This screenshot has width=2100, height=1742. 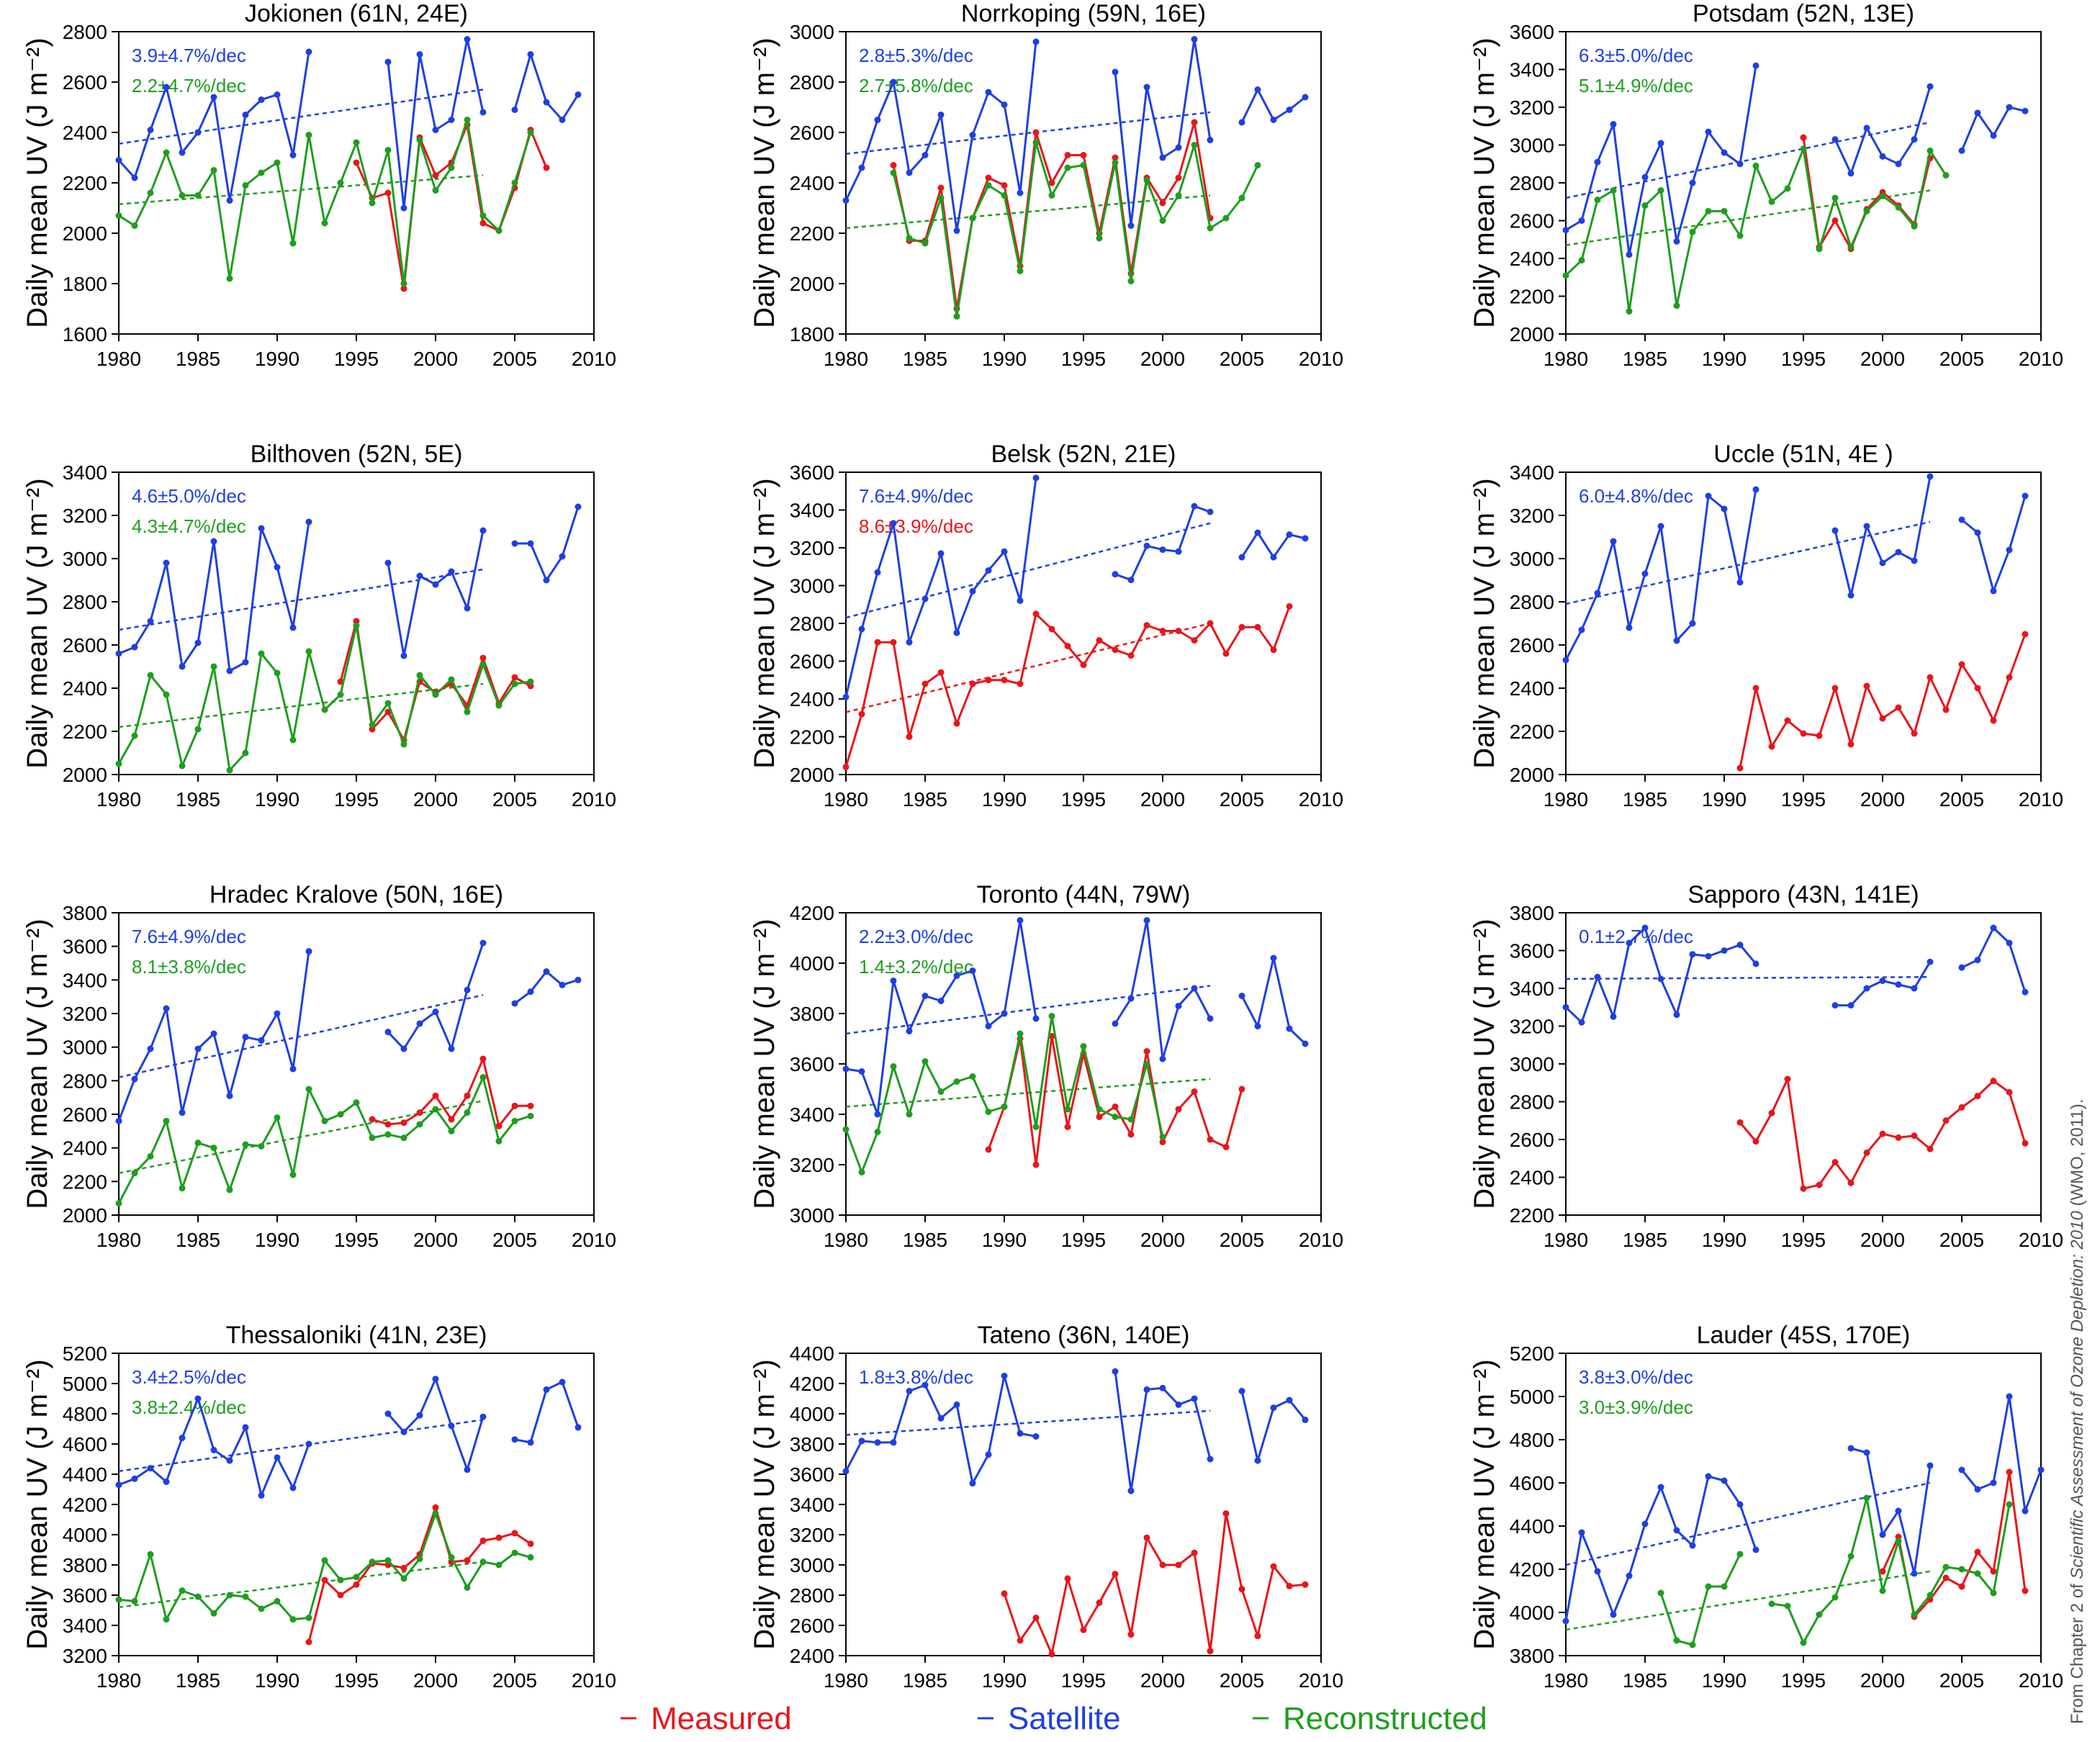 What do you see at coordinates (356, 1336) in the screenshot?
I see `panel-title: Thessaloniki (41N, 23E)` at bounding box center [356, 1336].